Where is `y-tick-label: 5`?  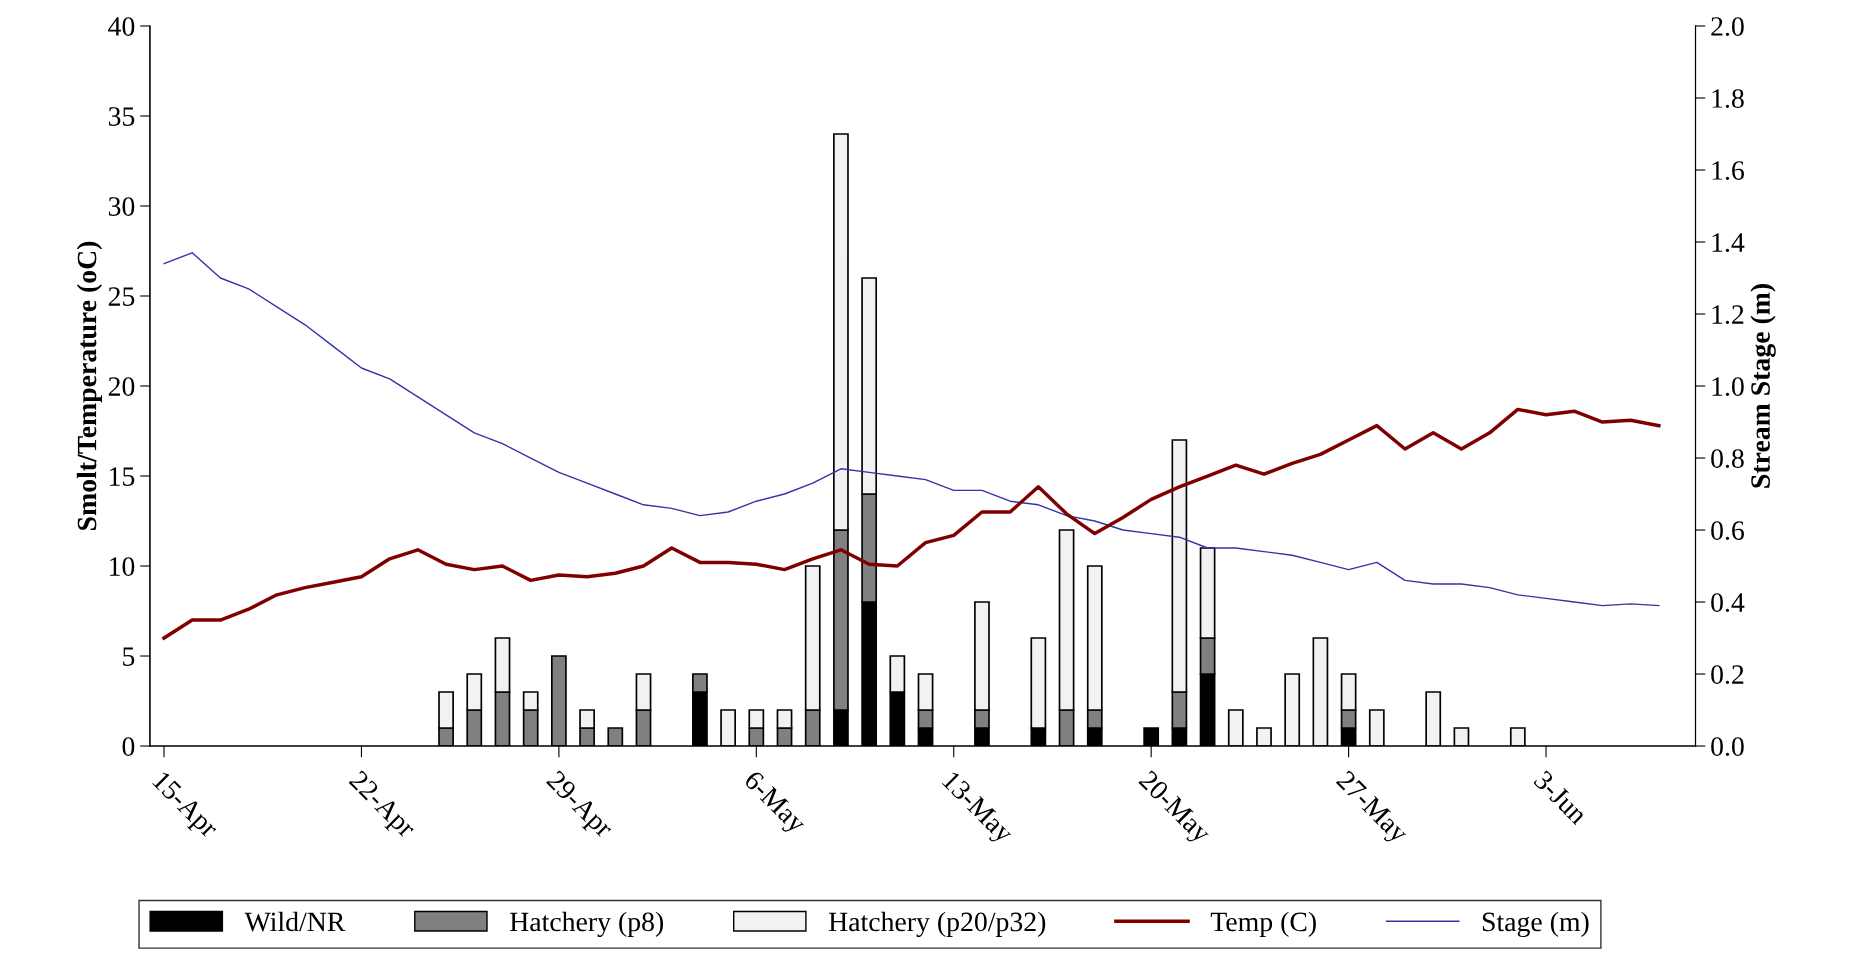 y-tick-label: 5 is located at coordinates (129, 656).